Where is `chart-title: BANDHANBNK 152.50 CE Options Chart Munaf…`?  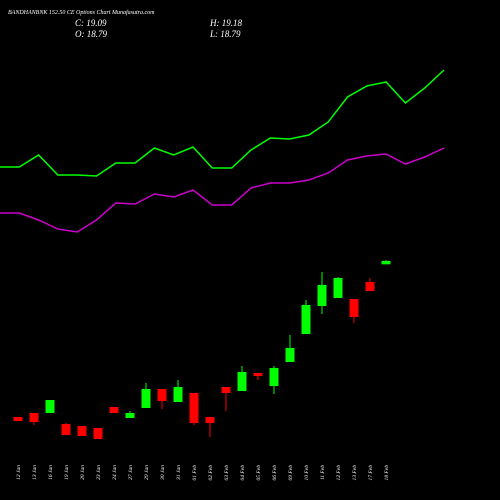
chart-title: BANDHANBNK 152.50 CE Options Chart Munaf… is located at coordinates (81, 12).